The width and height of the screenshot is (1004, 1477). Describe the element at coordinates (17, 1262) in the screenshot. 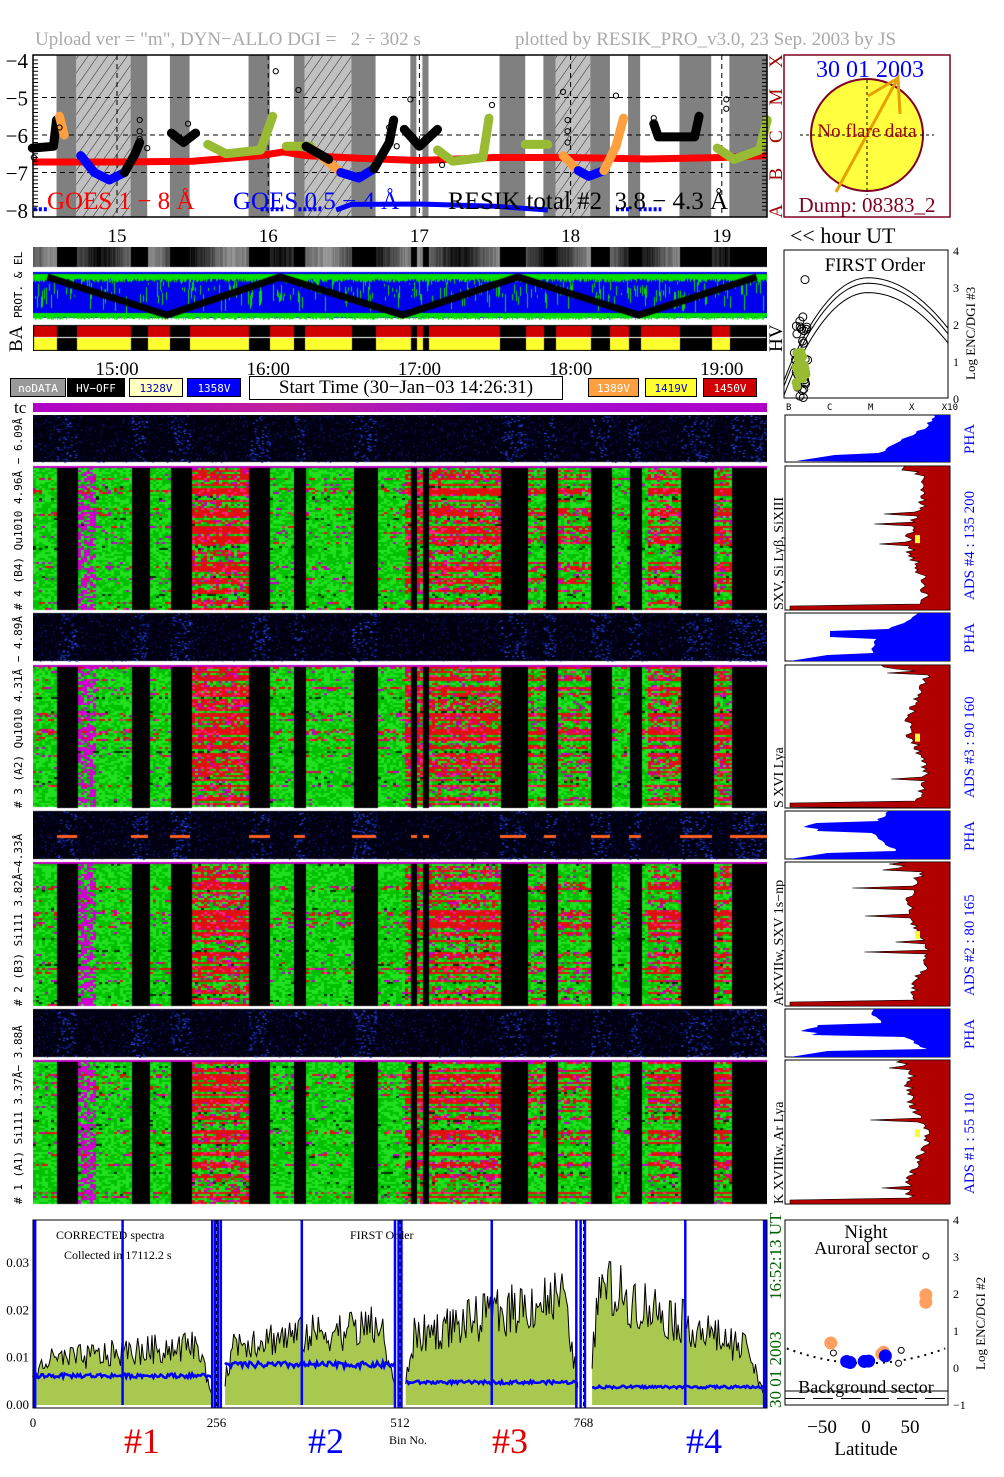

I see `spectrum-y-tick: 0.03` at that location.